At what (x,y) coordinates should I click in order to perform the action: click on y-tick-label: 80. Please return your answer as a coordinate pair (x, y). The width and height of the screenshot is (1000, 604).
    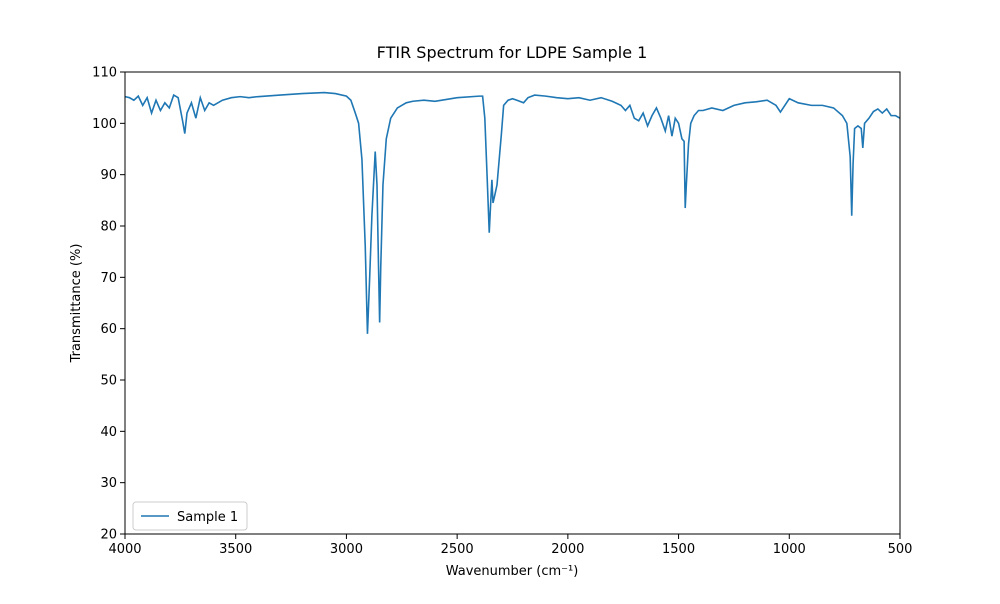
    Looking at the image, I should click on (108, 227).